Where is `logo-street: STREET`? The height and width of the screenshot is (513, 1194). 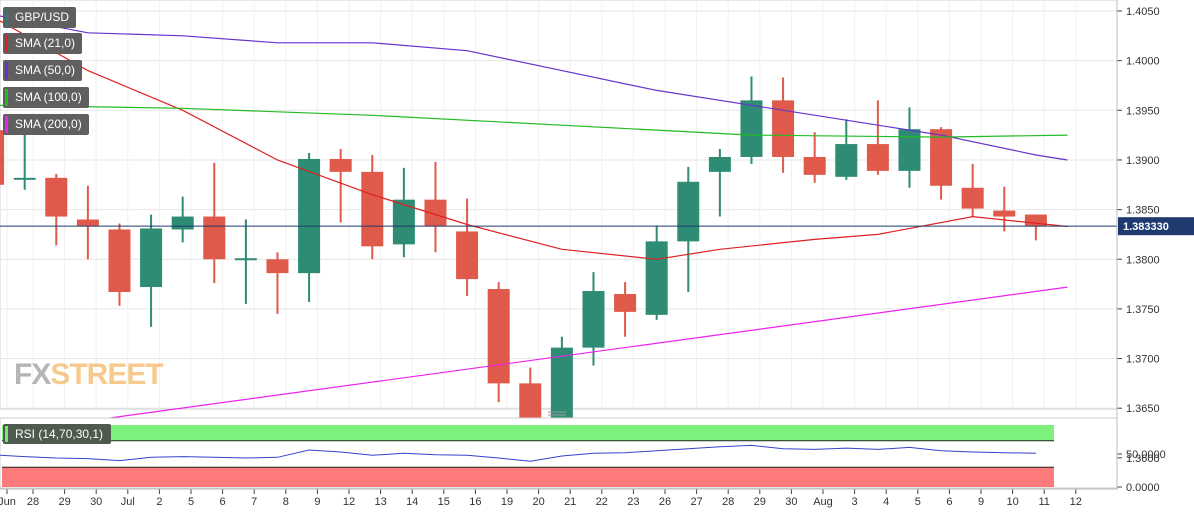 logo-street: STREET is located at coordinates (106, 374).